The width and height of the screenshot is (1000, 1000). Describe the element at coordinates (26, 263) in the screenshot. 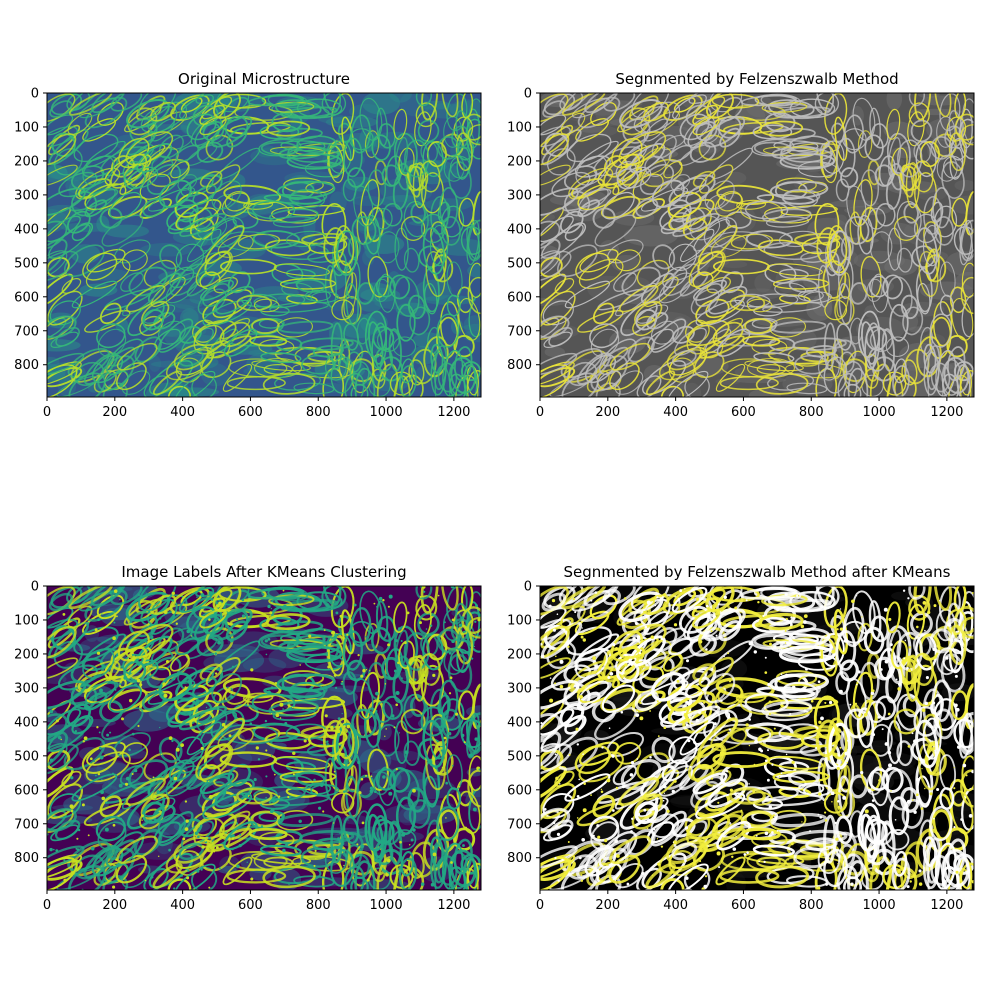

I see `y-tick-label: 500` at that location.